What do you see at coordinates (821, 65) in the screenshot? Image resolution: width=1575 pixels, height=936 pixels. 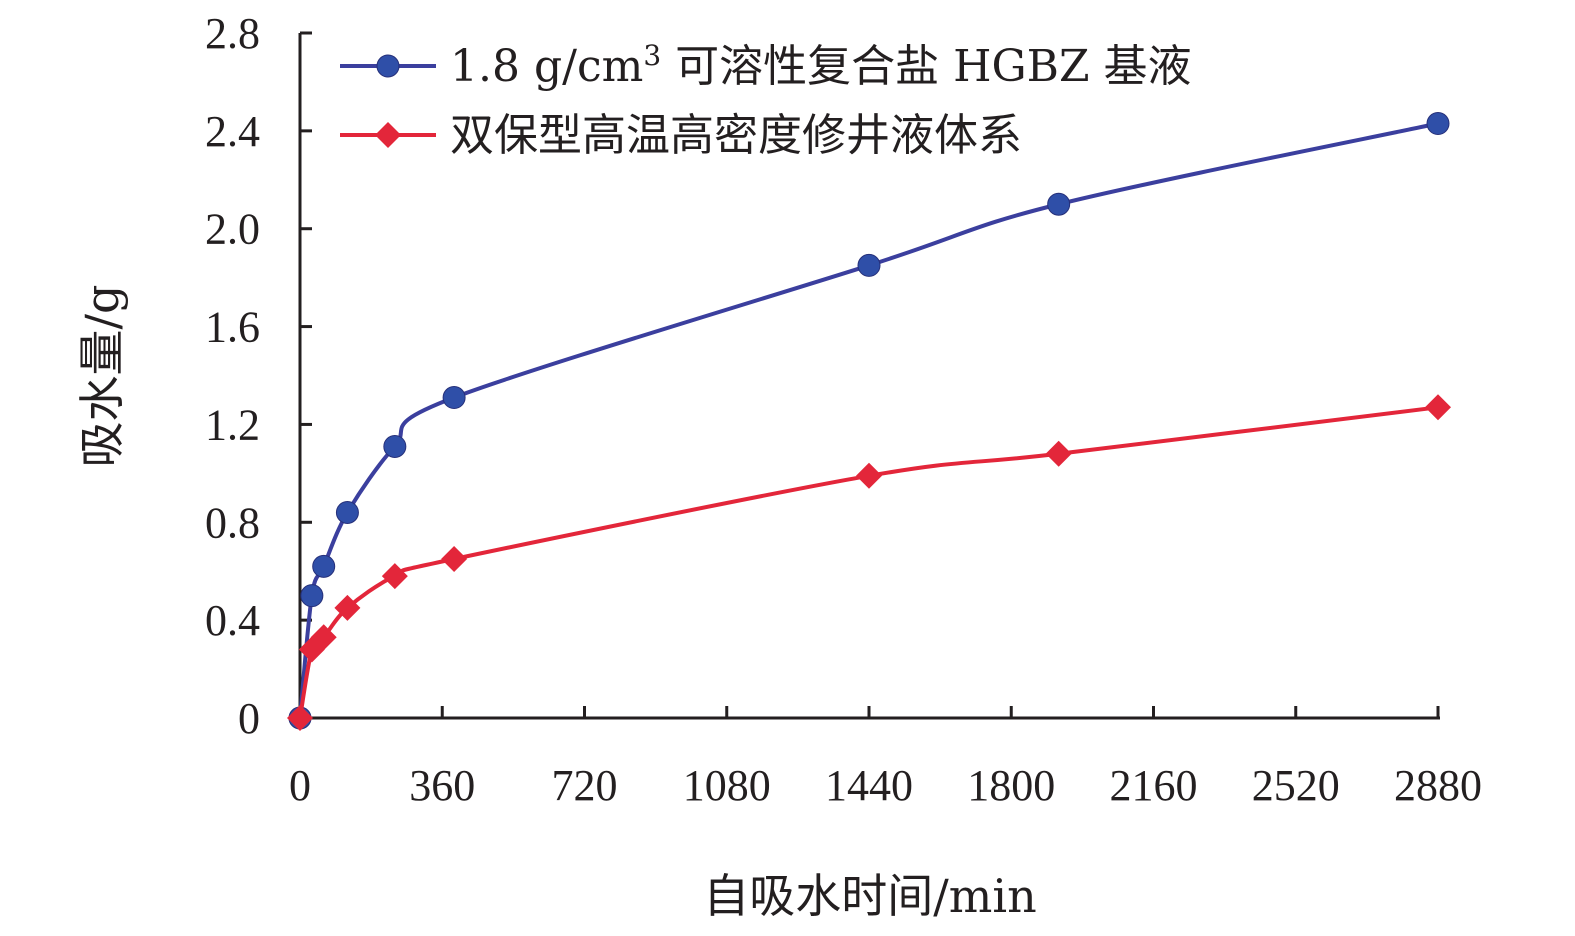 I see `legend-label: 1.8 g/cm3 可溶性复合盐 HGBZ 基液` at bounding box center [821, 65].